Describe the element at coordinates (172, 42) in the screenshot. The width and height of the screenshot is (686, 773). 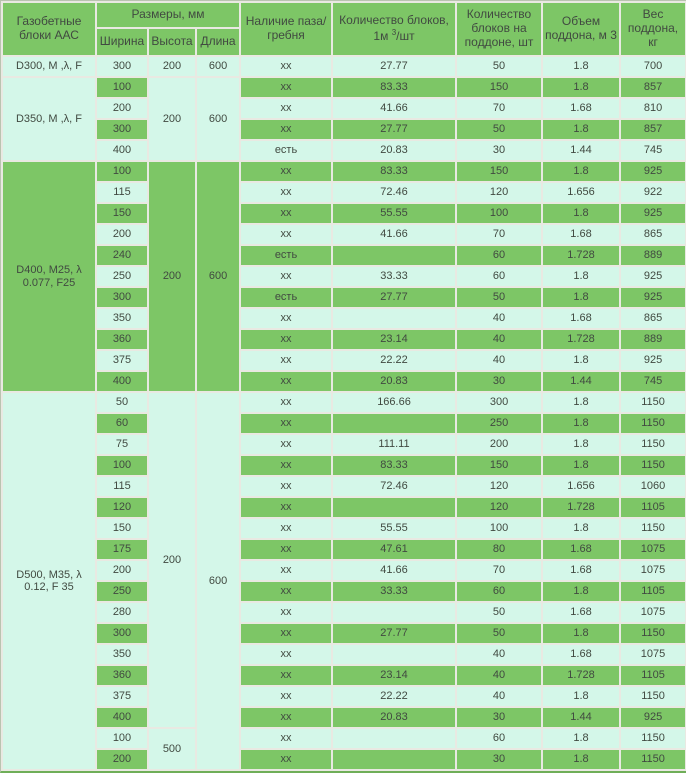
I see `header-height: Высота` at that location.